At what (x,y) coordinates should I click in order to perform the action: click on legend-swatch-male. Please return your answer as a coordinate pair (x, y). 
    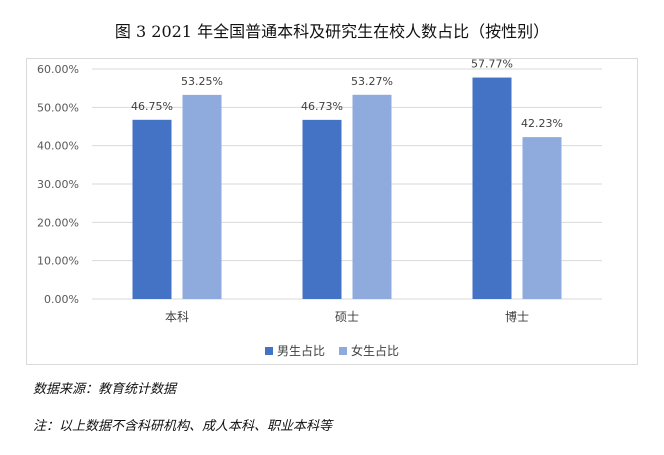
    Looking at the image, I should click on (268, 350).